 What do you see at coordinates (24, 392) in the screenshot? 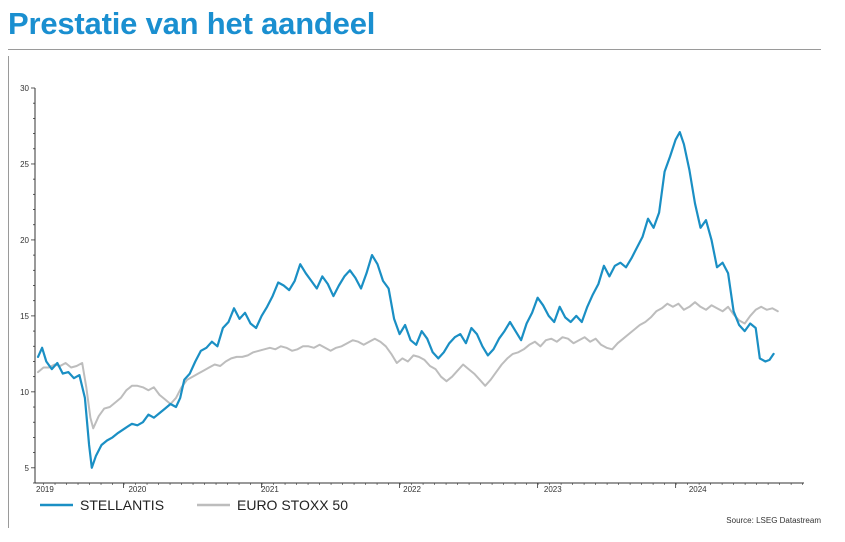
I see `y-tick-label: 10` at bounding box center [24, 392].